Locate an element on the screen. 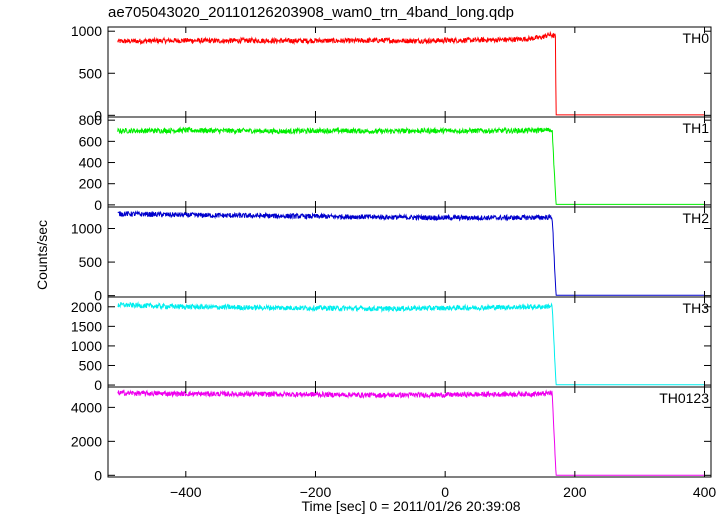 This screenshot has height=516, width=723. x-tick-label: 400 is located at coordinates (705, 492).